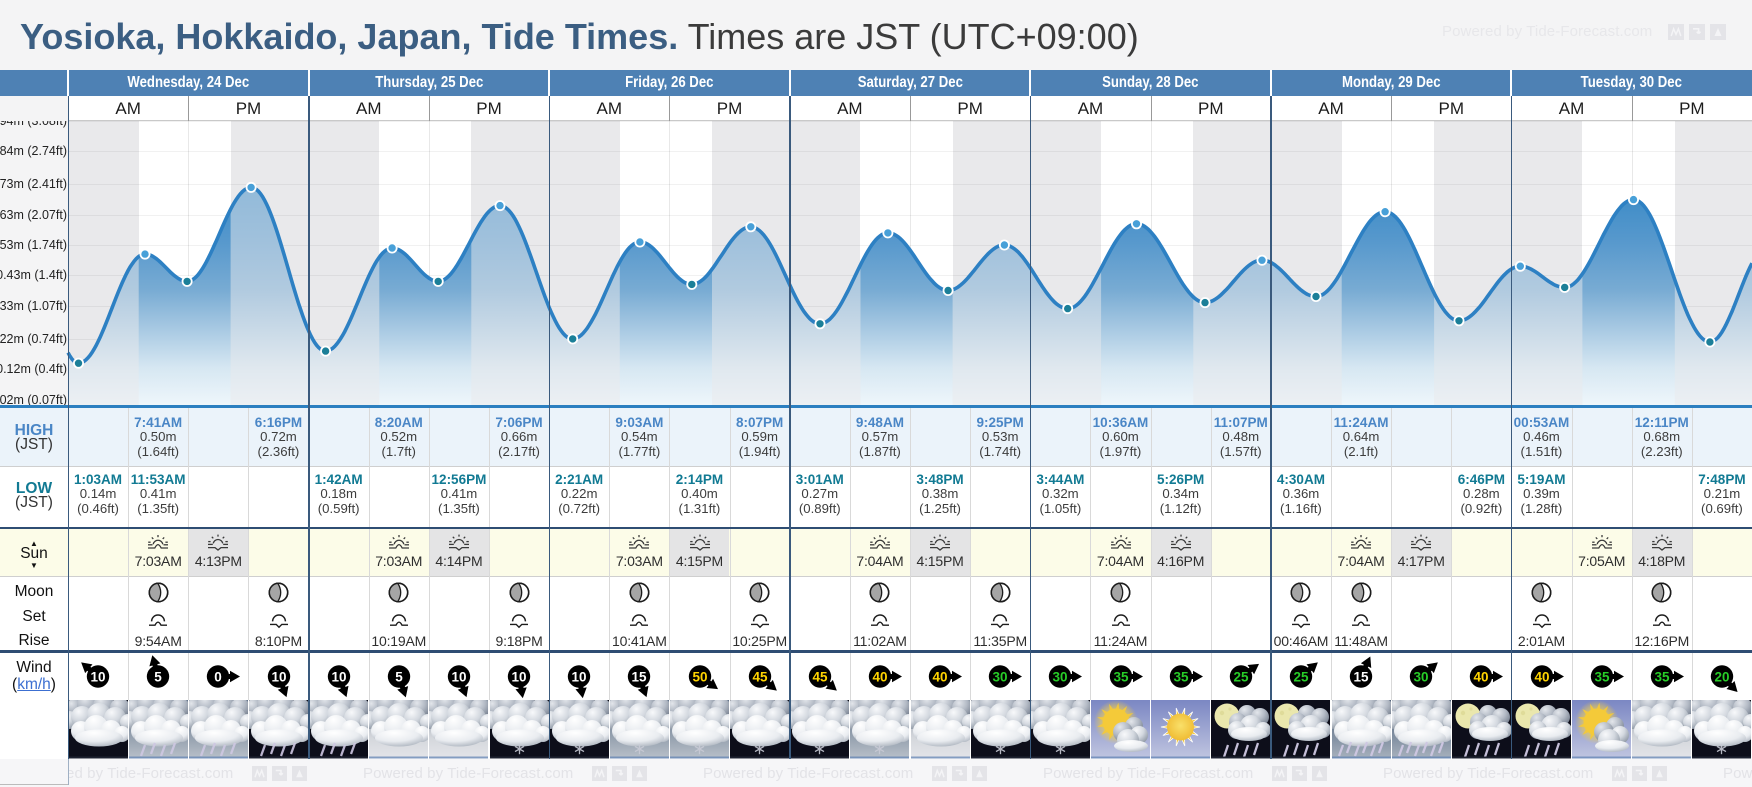  What do you see at coordinates (219, 676) in the screenshot?
I see `svg-text: 0` at bounding box center [219, 676].